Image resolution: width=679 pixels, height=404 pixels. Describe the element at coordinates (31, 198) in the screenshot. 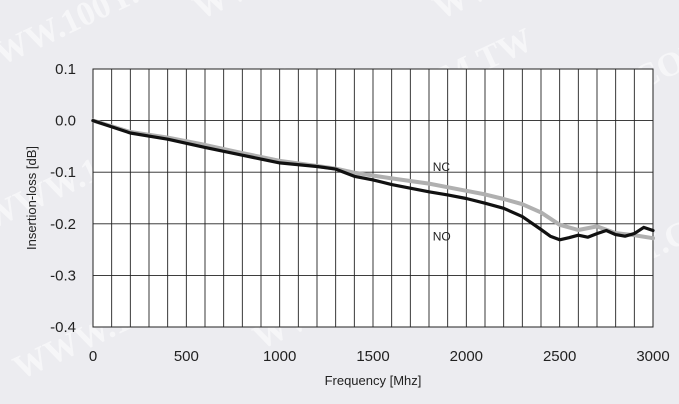

I see `y-axis-title: Insertion-loss [dB]` at that location.